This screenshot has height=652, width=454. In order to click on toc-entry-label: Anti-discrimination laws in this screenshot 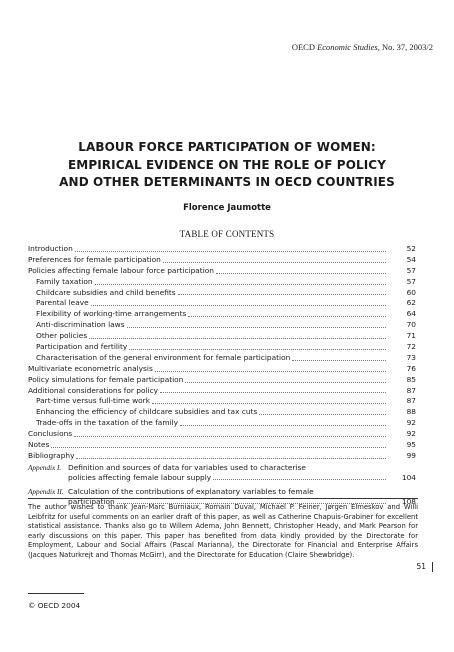, I will do `click(80, 325)`.